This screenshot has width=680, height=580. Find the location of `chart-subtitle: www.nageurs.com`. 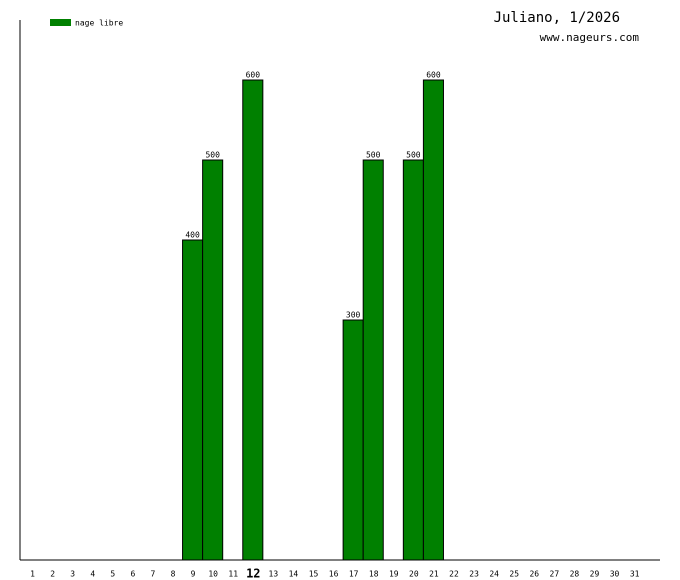

chart-subtitle: www.nageurs.com is located at coordinates (590, 37).